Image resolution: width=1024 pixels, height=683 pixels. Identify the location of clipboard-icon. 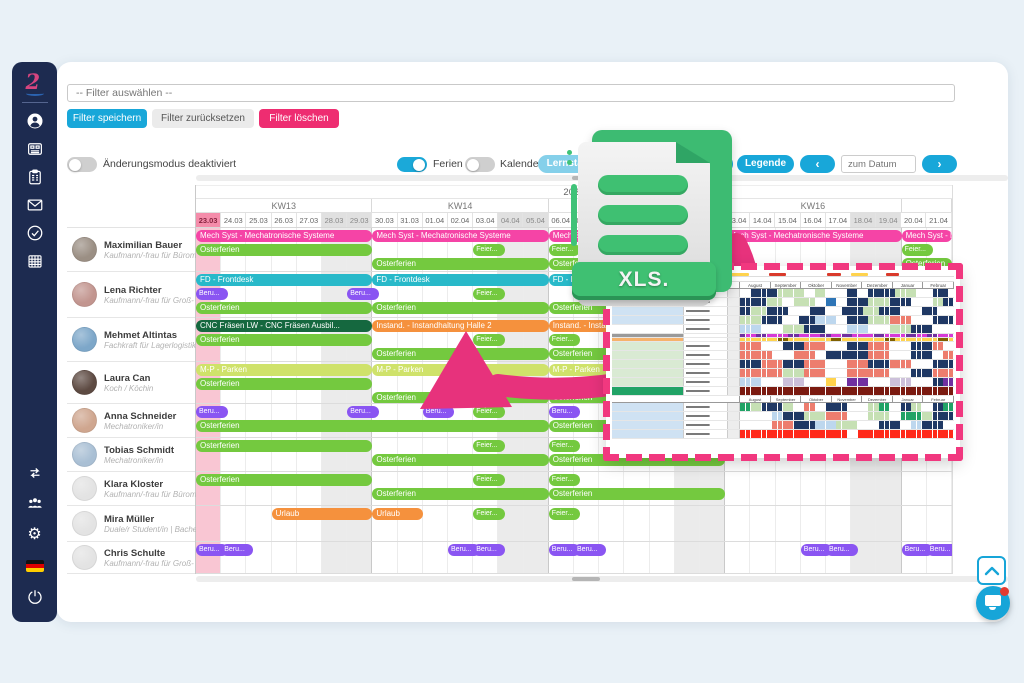
(34, 177).